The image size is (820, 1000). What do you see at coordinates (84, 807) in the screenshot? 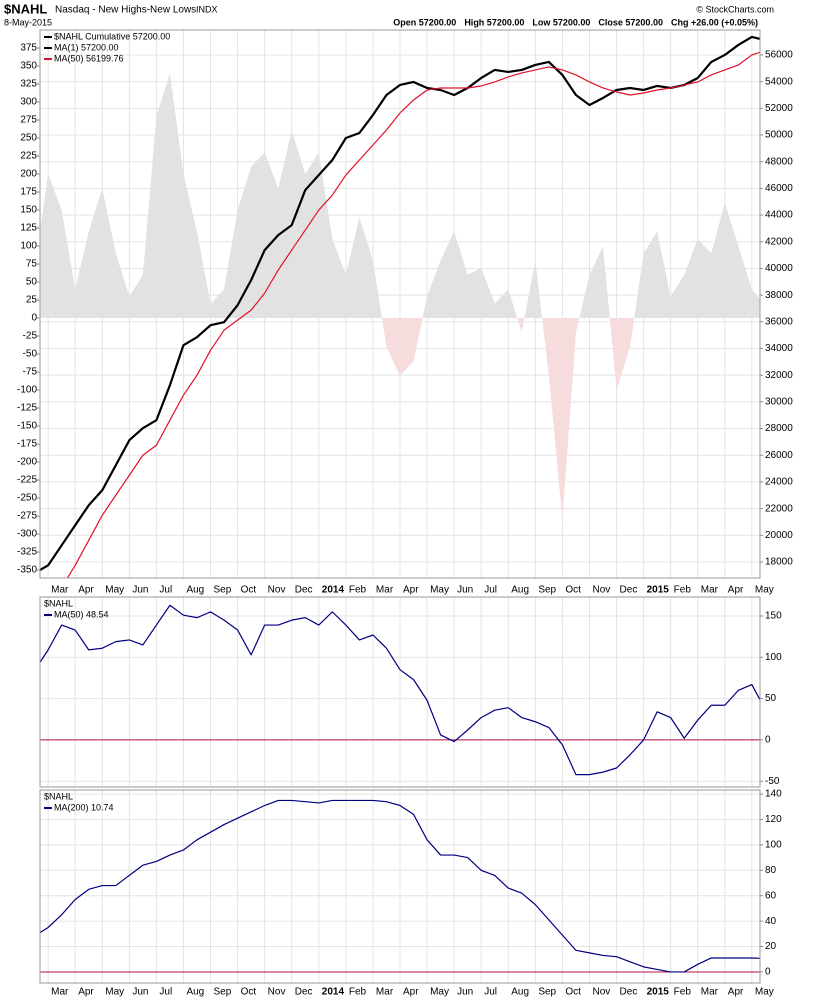
I see `legend-label: MA(200) 10.74` at bounding box center [84, 807].